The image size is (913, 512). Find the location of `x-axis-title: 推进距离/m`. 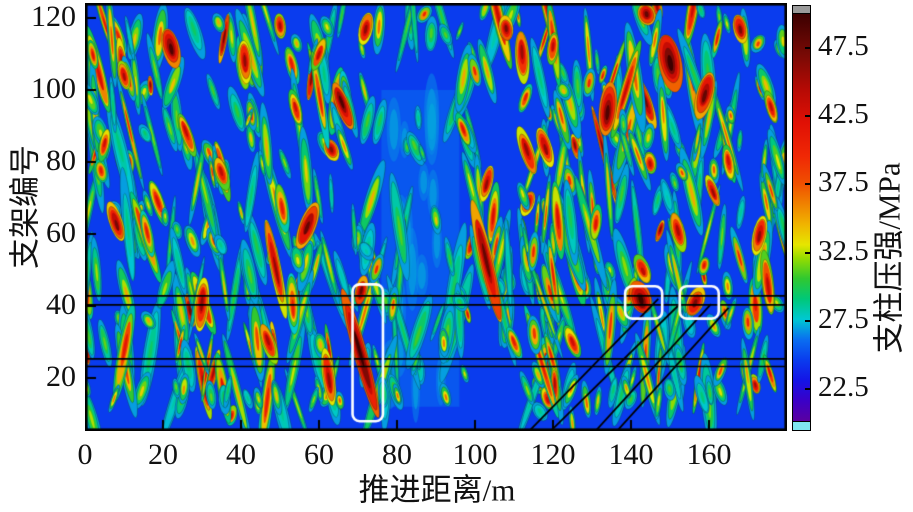

x-axis-title: 推进距离/m is located at coordinates (437, 490).